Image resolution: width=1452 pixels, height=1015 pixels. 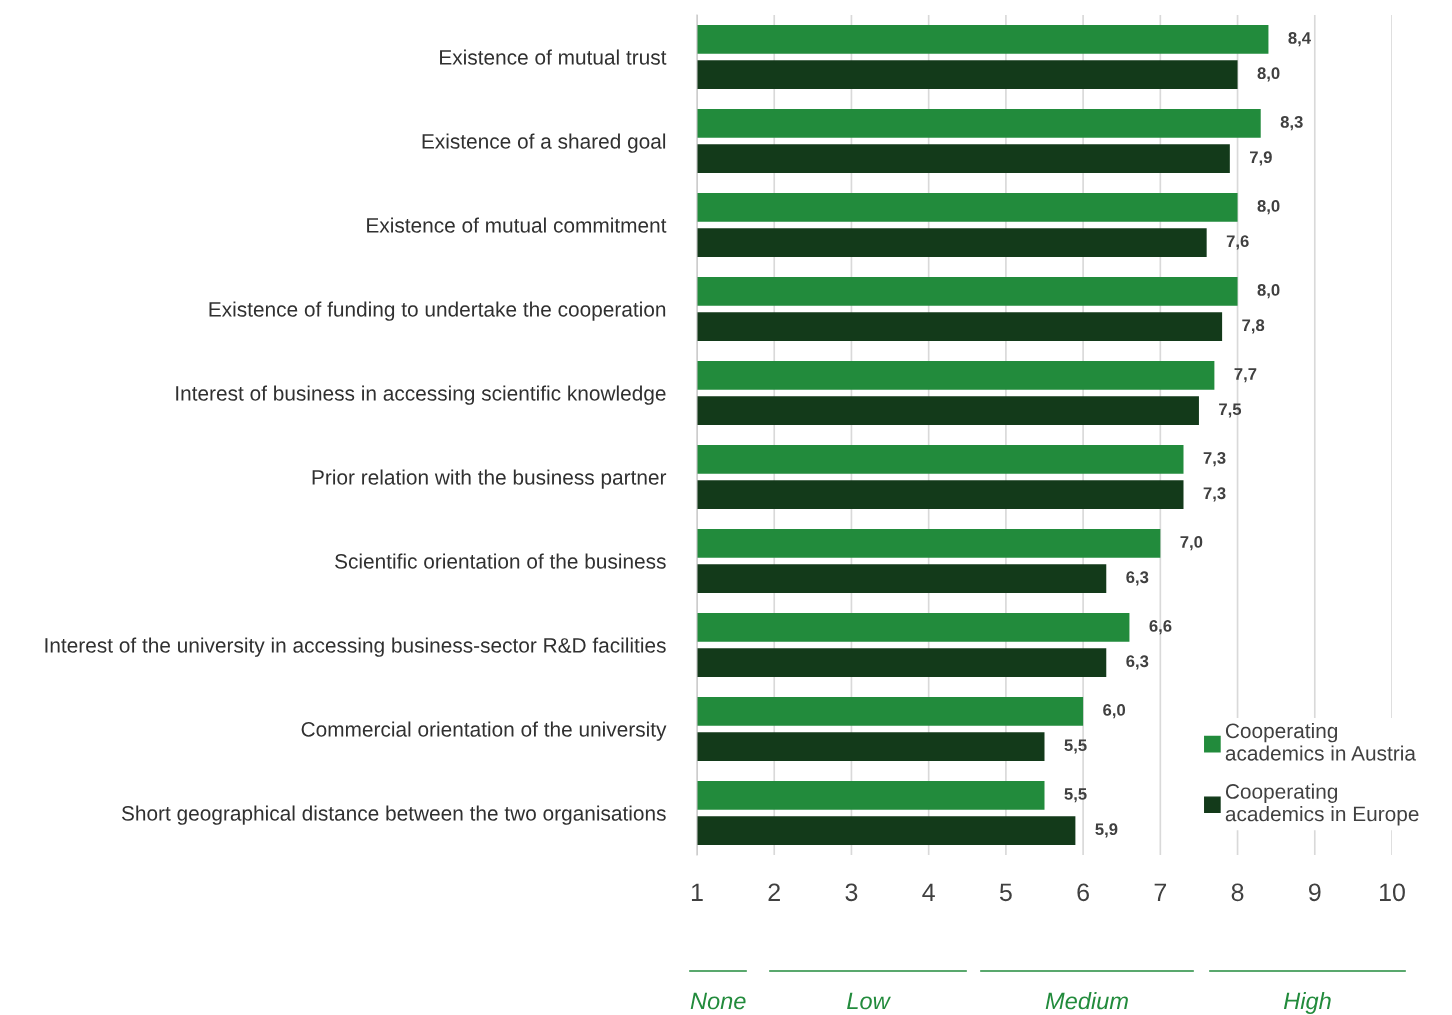 I want to click on text: High, so click(x=1307, y=1003).